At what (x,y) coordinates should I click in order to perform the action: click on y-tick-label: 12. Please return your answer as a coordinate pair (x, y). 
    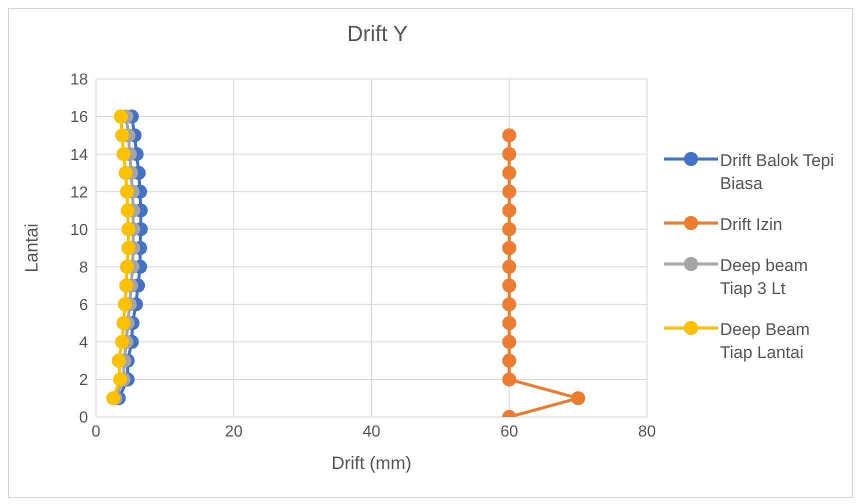
    Looking at the image, I should click on (79, 193).